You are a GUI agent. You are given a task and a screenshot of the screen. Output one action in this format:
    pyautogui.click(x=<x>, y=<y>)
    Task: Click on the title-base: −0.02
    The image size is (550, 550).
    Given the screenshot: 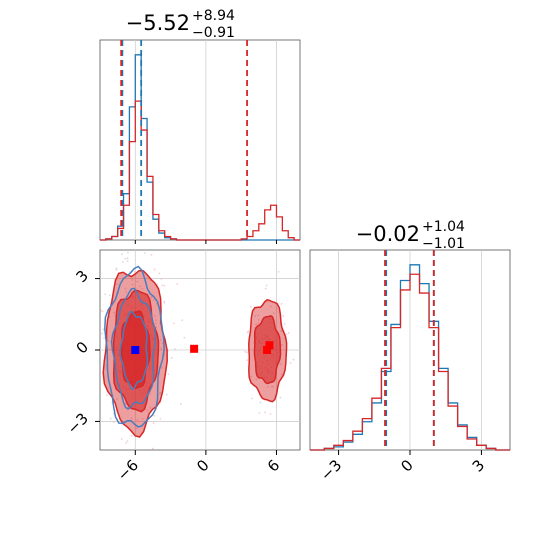 What is the action you would take?
    pyautogui.click(x=388, y=234)
    